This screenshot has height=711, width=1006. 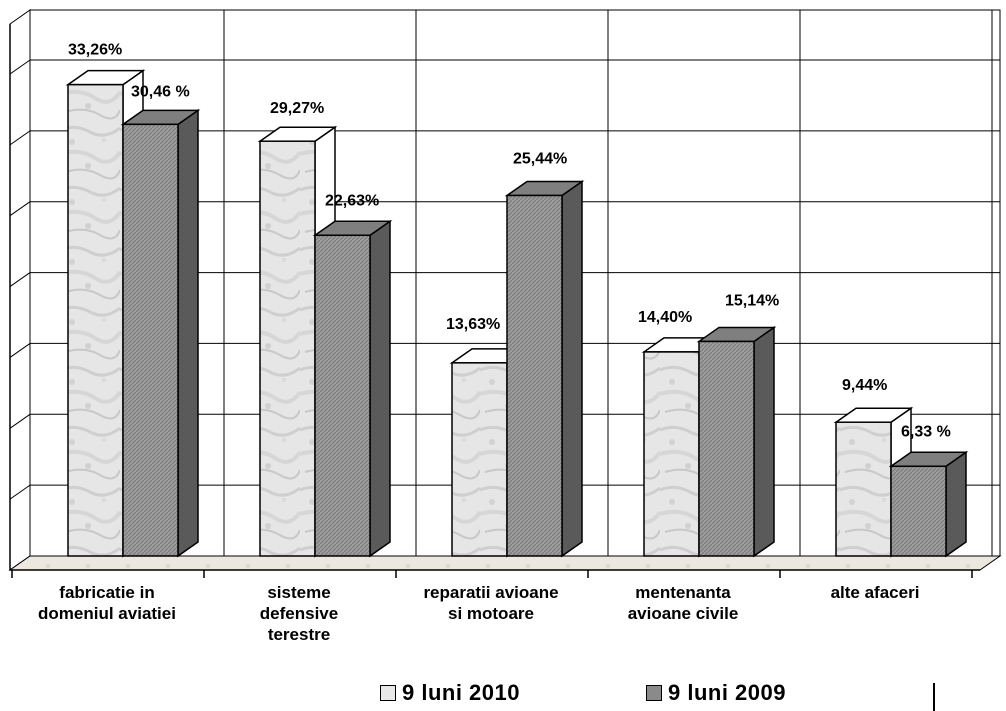 What do you see at coordinates (107, 603) in the screenshot?
I see `category-label-1: fabricatie in domeniul aviatiei` at bounding box center [107, 603].